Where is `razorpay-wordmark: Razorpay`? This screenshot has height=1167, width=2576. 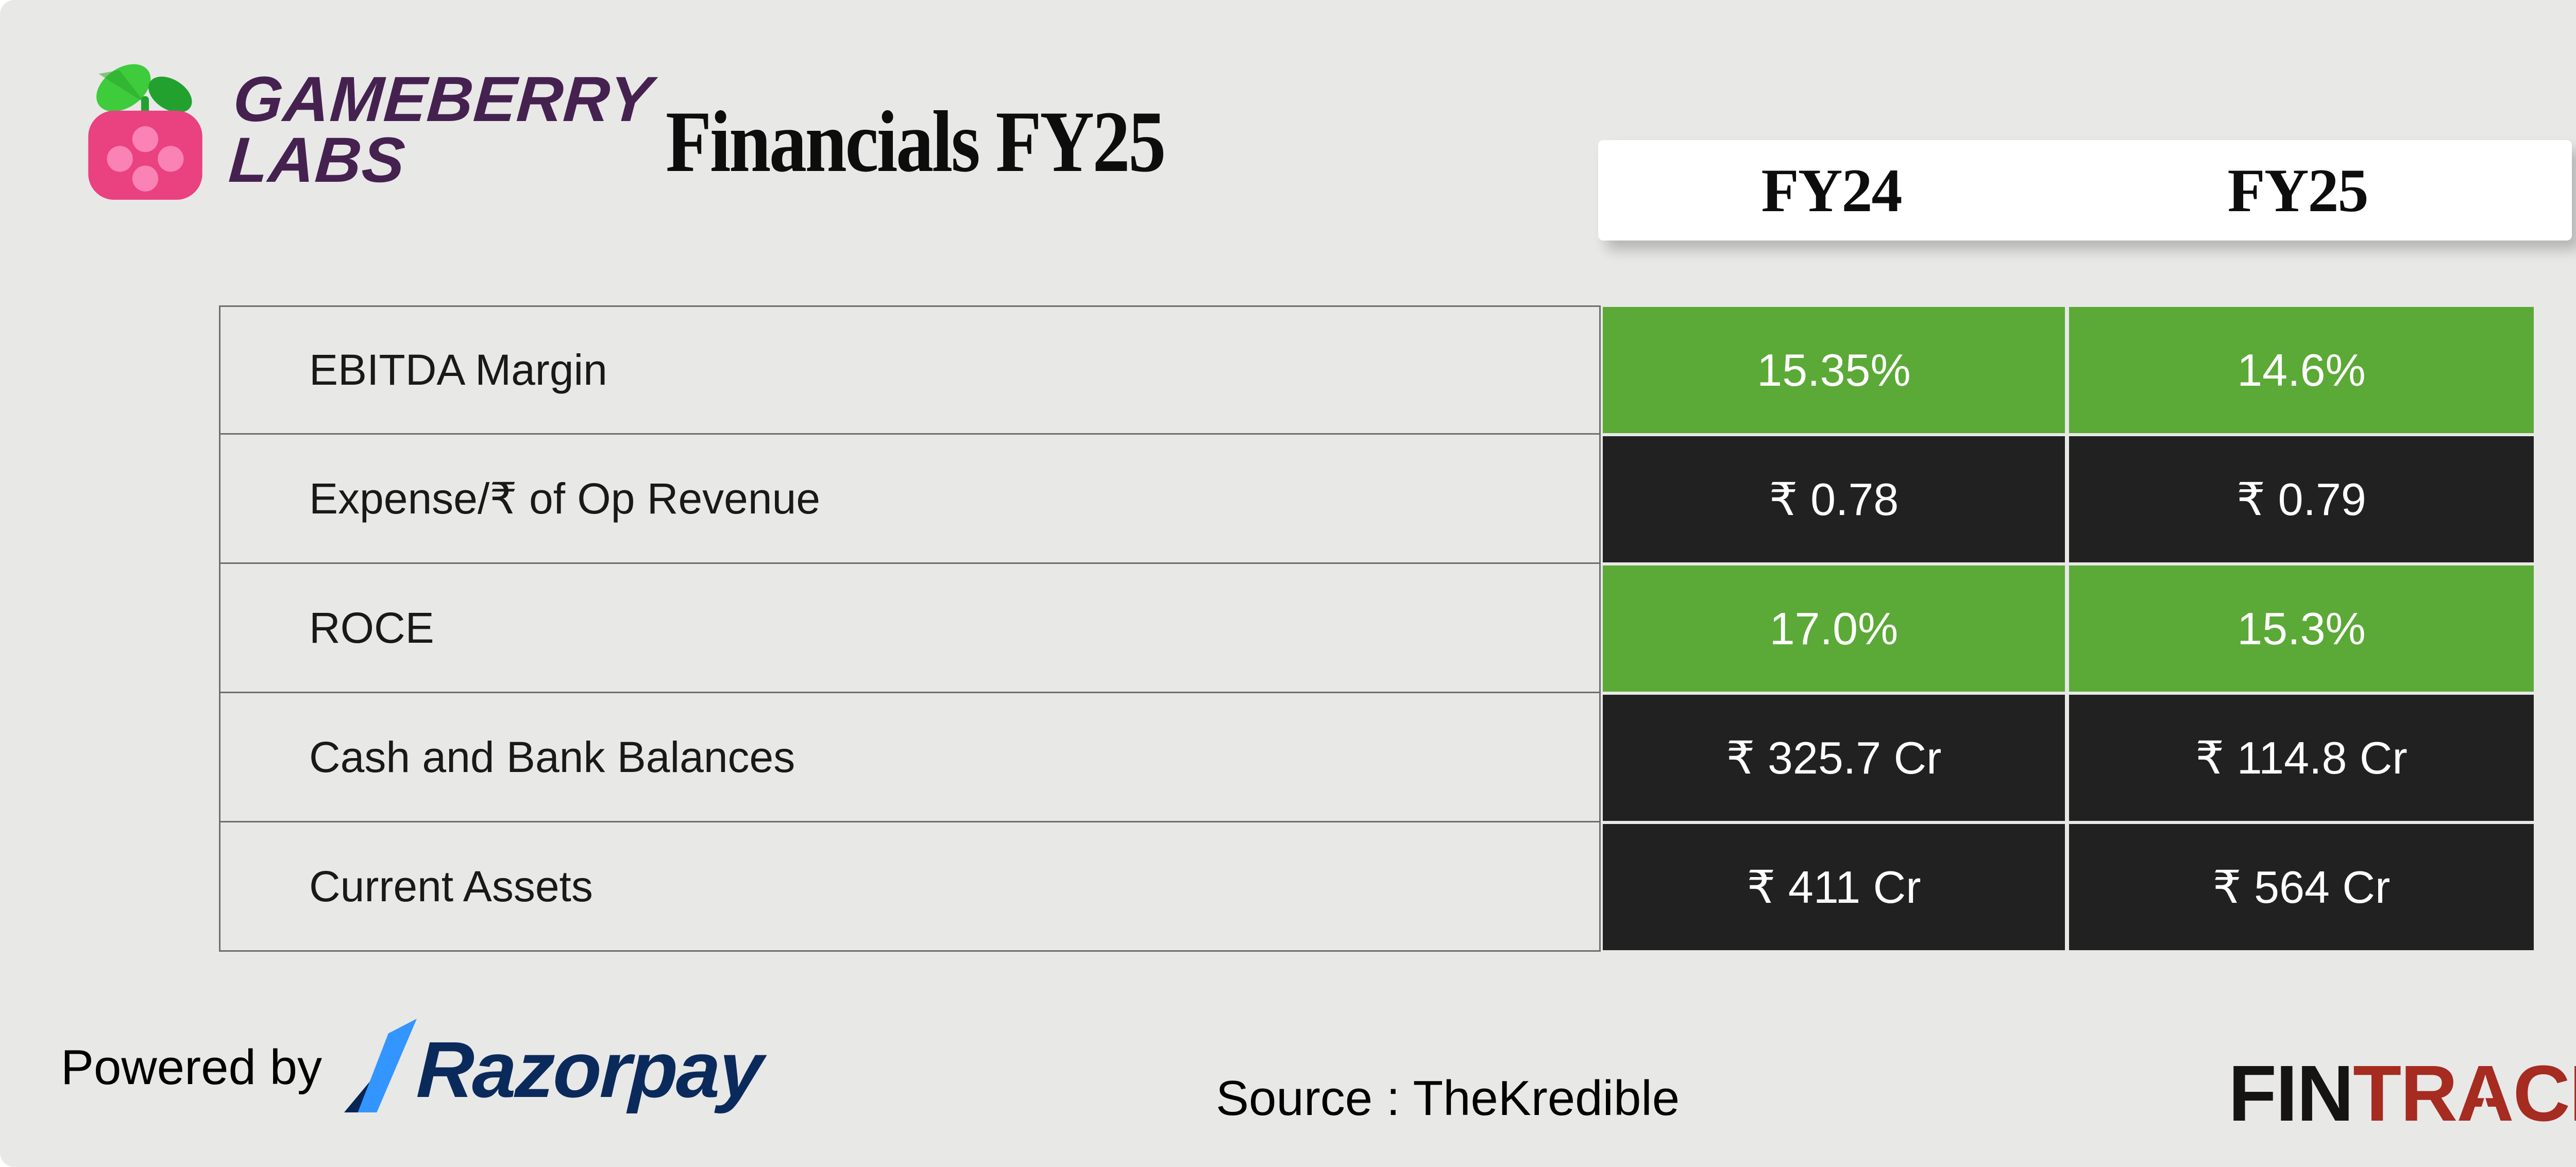 razorpay-wordmark: Razorpay is located at coordinates (589, 1069).